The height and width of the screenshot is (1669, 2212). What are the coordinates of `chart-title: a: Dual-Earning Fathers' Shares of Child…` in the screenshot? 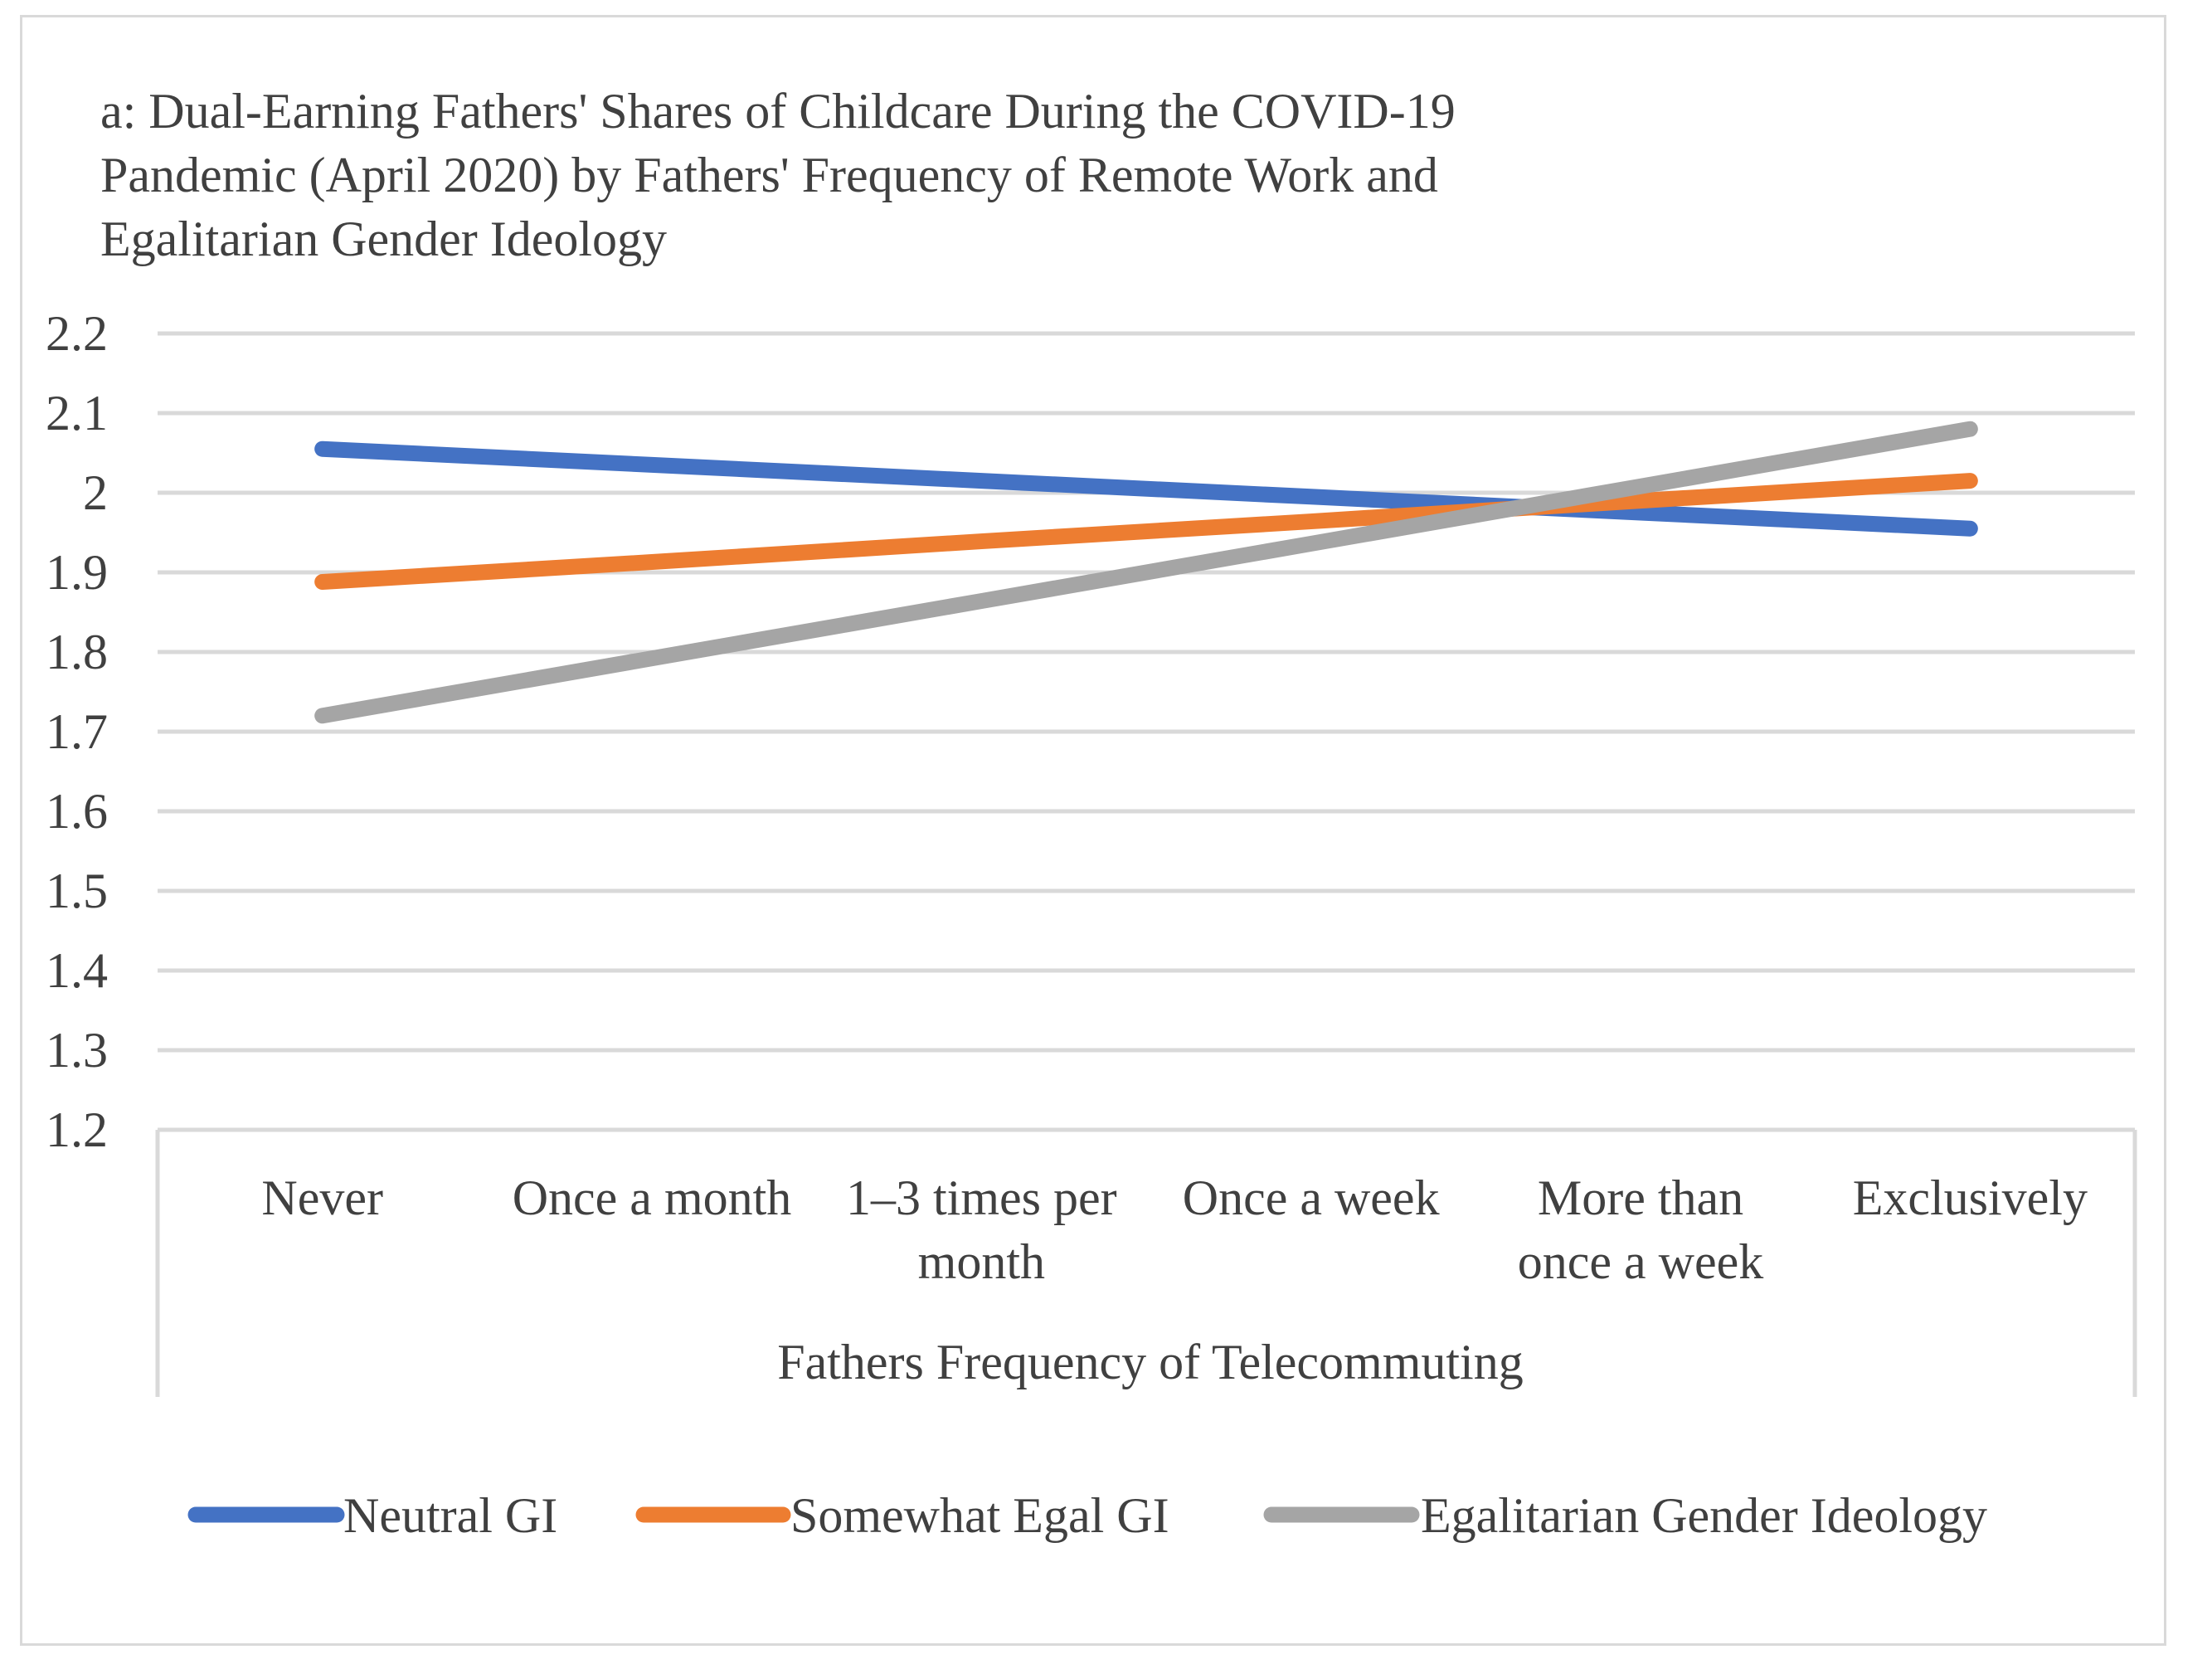 It's located at (888, 175).